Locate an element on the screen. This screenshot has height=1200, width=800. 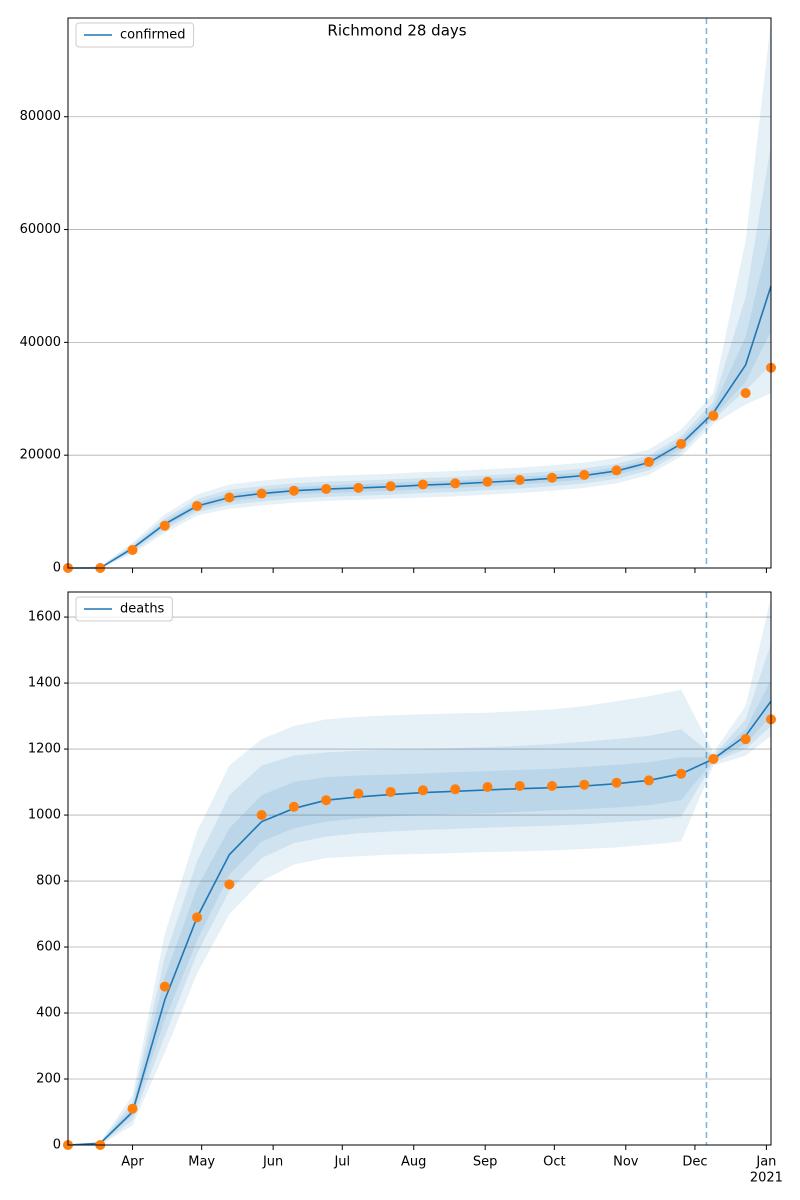
x-tick-label: May is located at coordinates (201, 1162).